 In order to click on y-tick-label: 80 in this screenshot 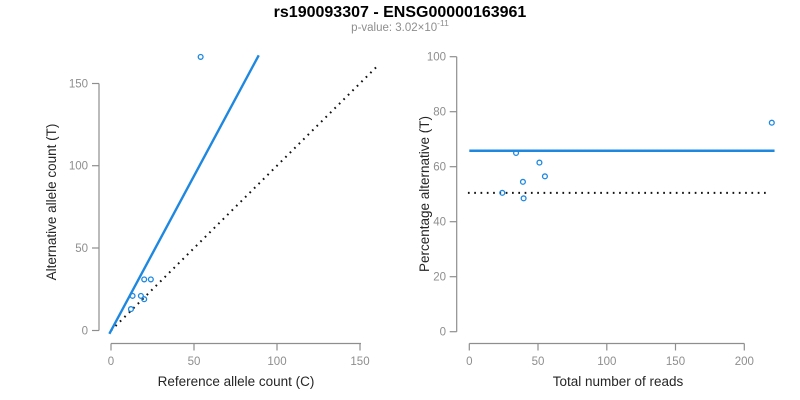, I will do `click(439, 113)`.